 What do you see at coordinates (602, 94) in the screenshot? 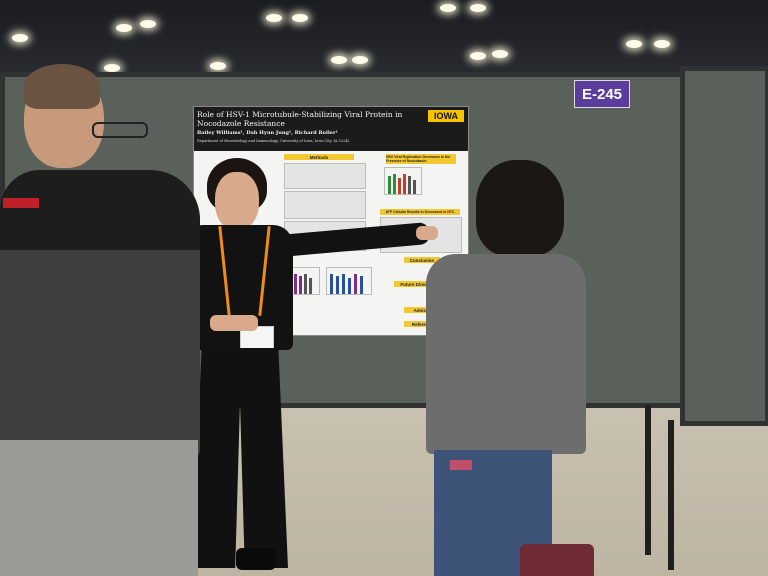
I see `booth-number-sign: E-245` at bounding box center [602, 94].